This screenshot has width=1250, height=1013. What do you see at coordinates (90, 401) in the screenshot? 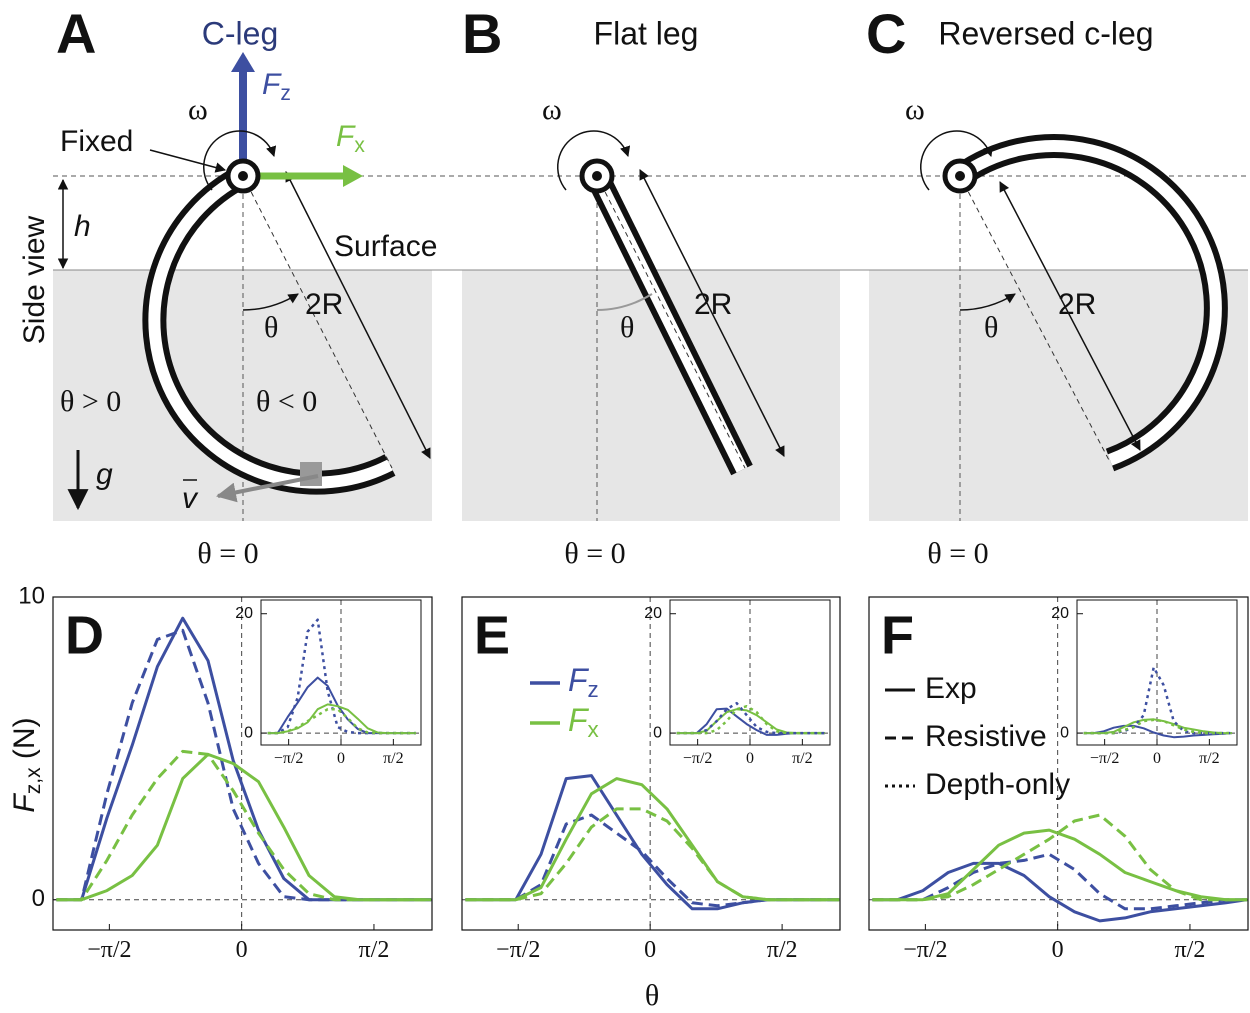
I see `theta-positive: θ > 0` at bounding box center [90, 401].